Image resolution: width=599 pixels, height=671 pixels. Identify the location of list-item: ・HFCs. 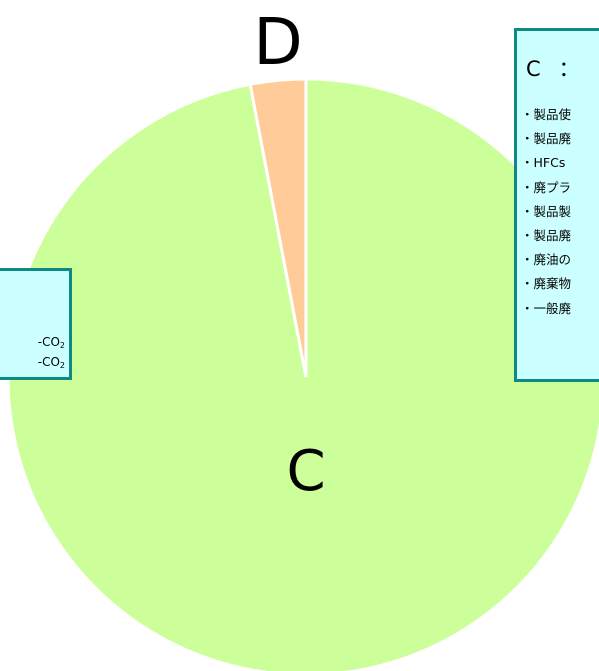
(543, 163).